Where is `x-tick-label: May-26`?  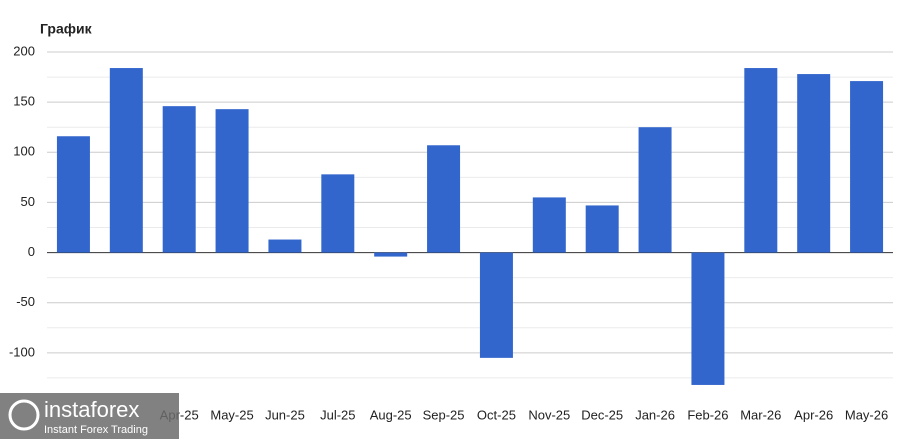 x-tick-label: May-26 is located at coordinates (866, 414).